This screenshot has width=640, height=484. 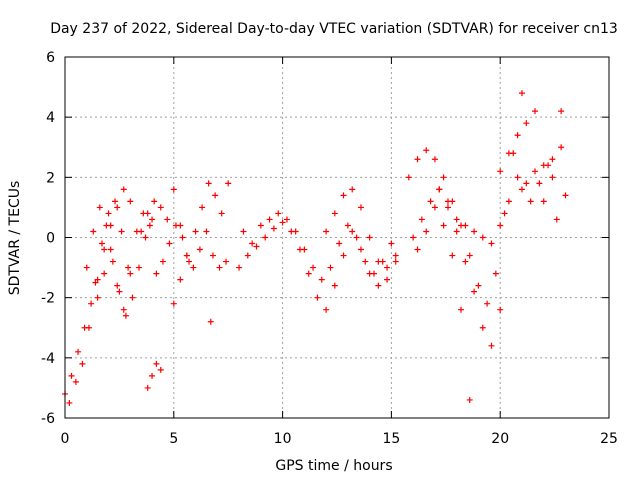 What do you see at coordinates (333, 466) in the screenshot?
I see `x-axis-label: GPS time / hours` at bounding box center [333, 466].